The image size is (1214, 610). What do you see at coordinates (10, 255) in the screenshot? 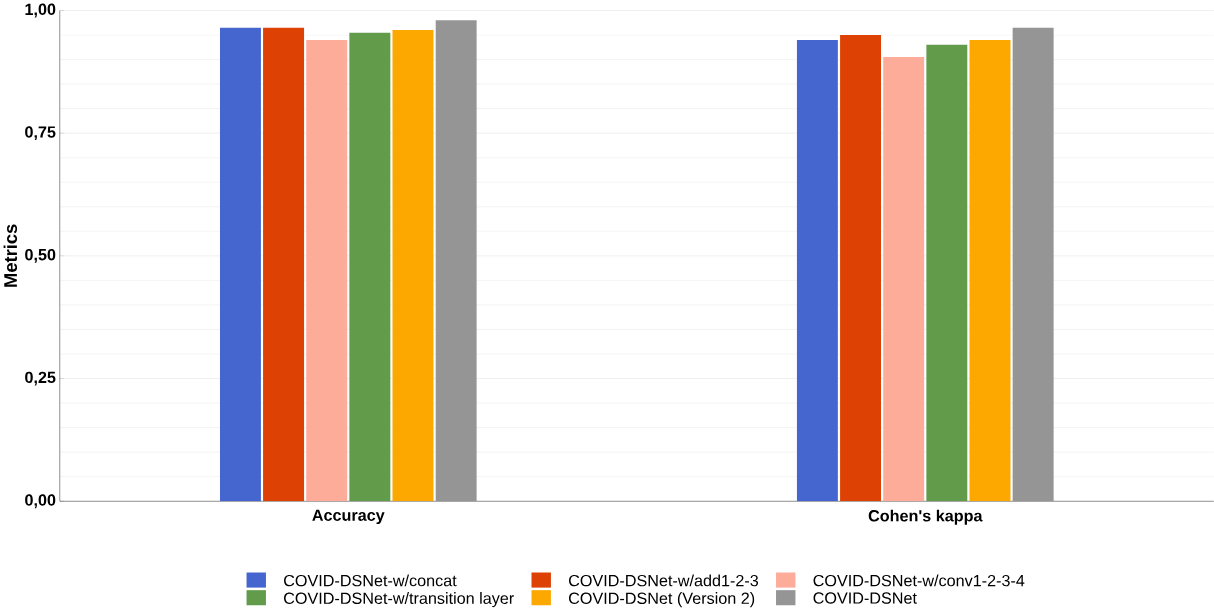
I see `y-axis-title: Metrics` at bounding box center [10, 255].